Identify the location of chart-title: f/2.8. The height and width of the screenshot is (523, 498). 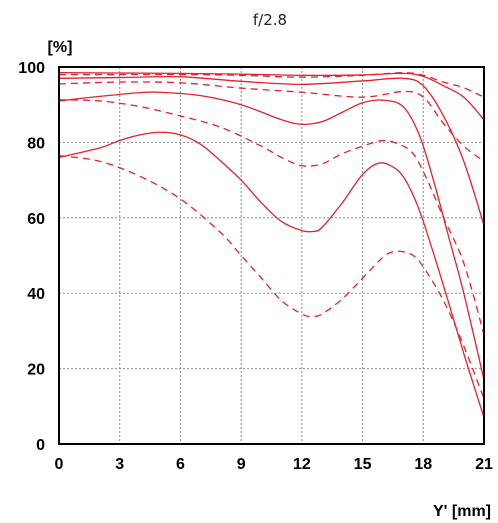
(270, 20).